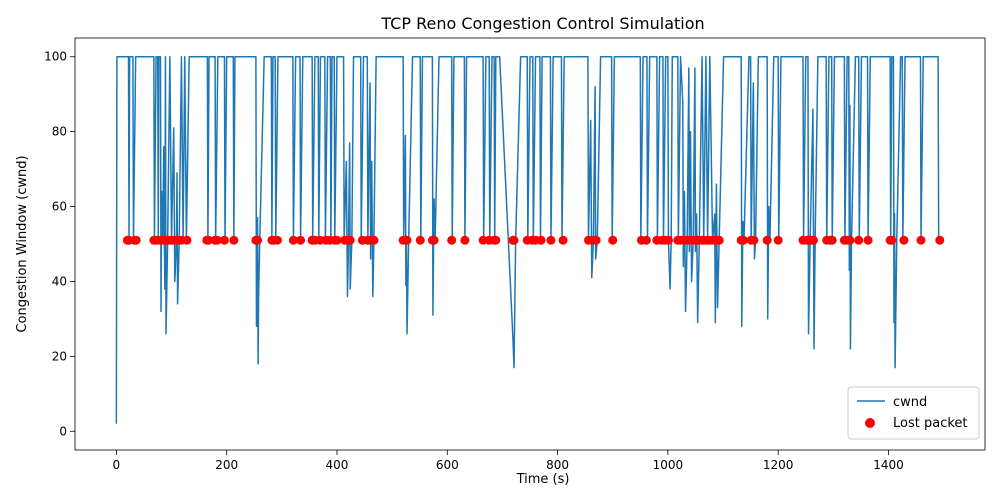 The image size is (1000, 500). Describe the element at coordinates (870, 423) in the screenshot. I see `legend-marker-swatch` at that location.